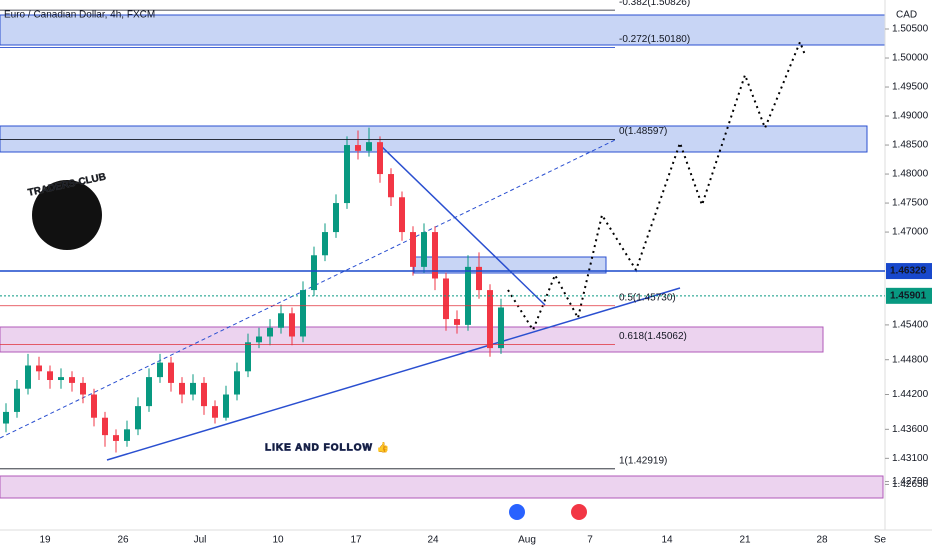 The image size is (932, 550). What do you see at coordinates (654, 39) in the screenshot?
I see `fib-label: -0.272(1.50180)` at bounding box center [654, 39].